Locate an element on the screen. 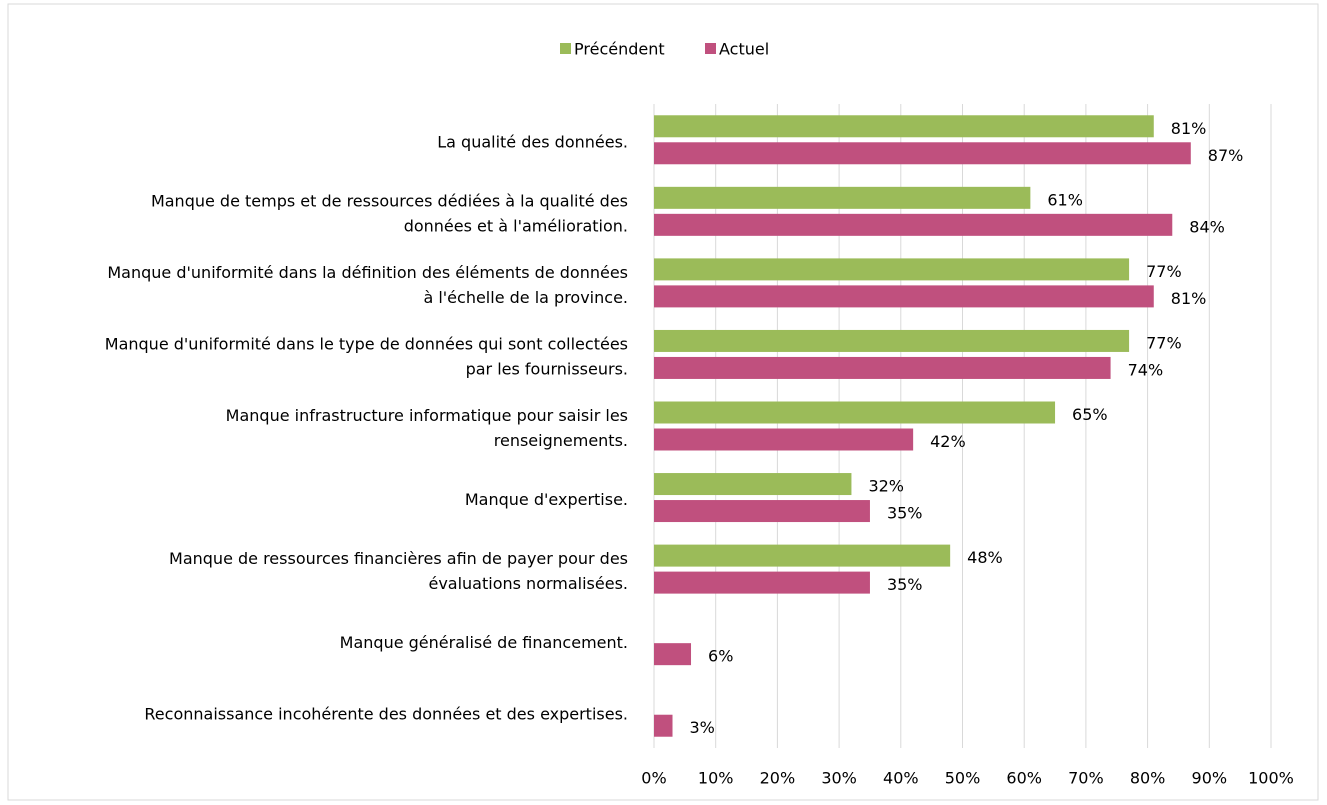  category-label: renseignements. is located at coordinates (561, 440).